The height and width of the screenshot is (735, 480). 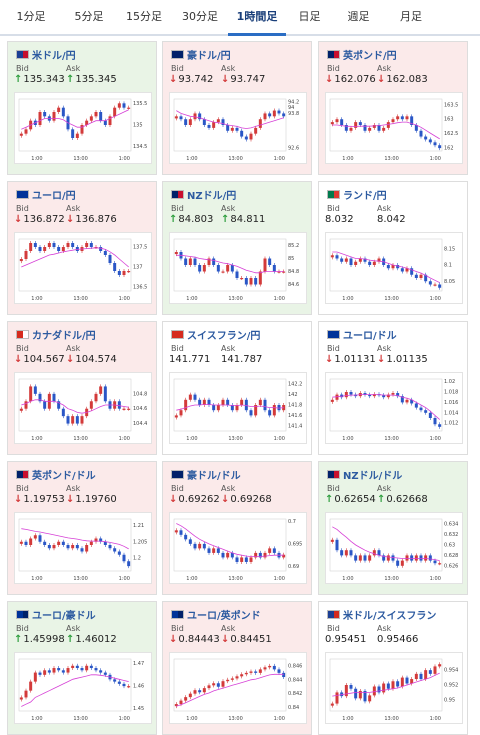 I want to click on tab-4: 1時間足, so click(x=257, y=18).